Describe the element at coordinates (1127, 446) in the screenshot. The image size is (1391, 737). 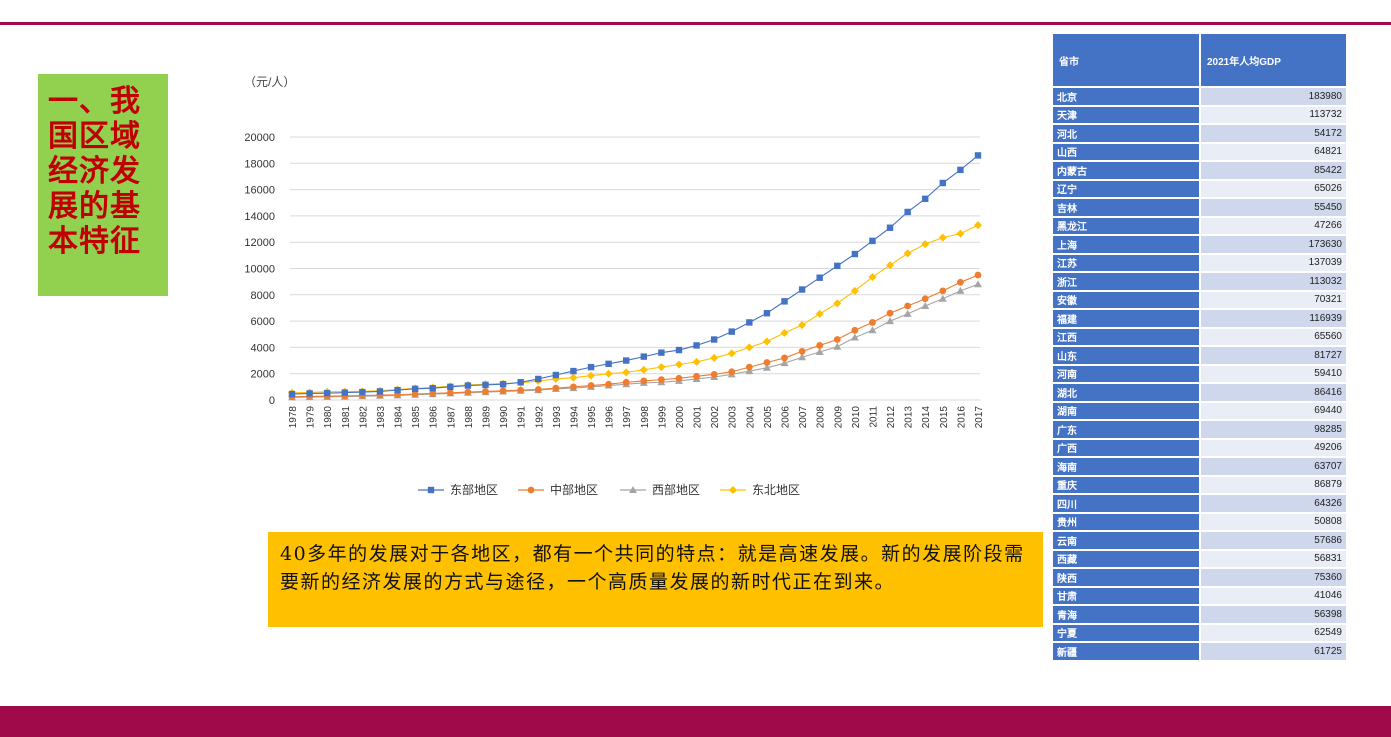
I see `province-cell: 广西` at that location.